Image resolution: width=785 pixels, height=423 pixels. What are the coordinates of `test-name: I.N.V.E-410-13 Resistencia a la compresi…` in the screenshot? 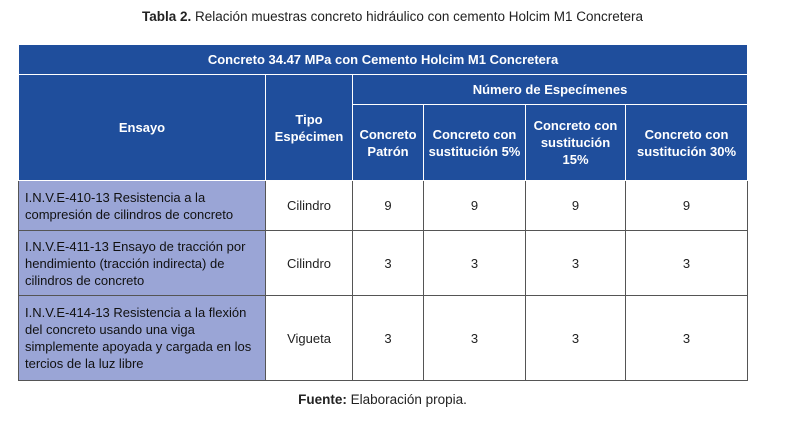 It's located at (142, 205).